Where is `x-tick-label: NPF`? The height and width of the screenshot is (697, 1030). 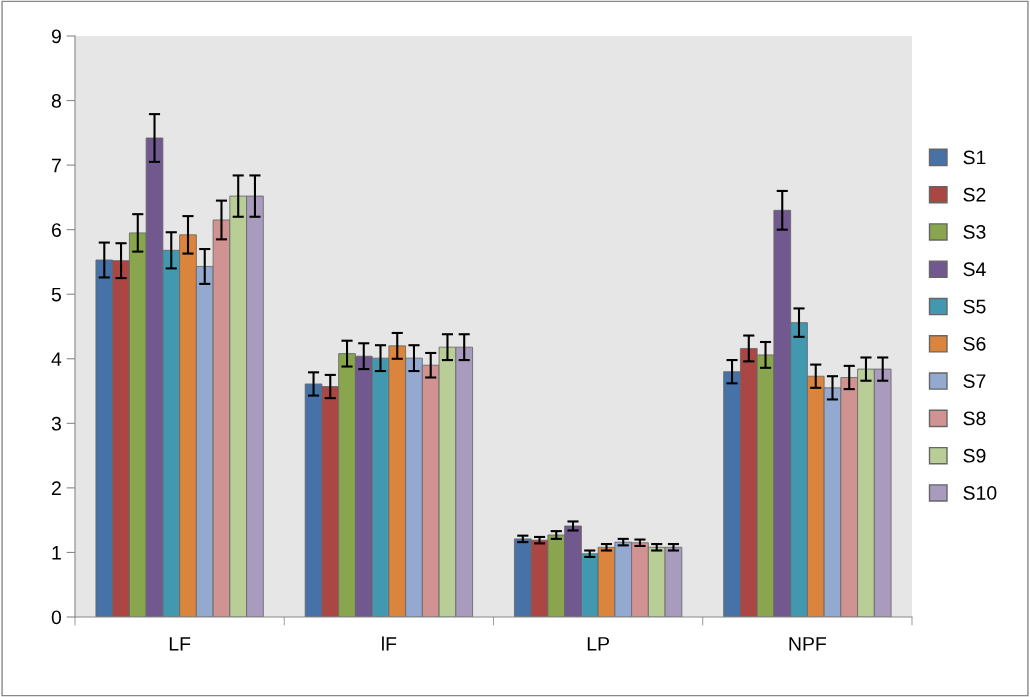 x-tick-label: NPF is located at coordinates (808, 644).